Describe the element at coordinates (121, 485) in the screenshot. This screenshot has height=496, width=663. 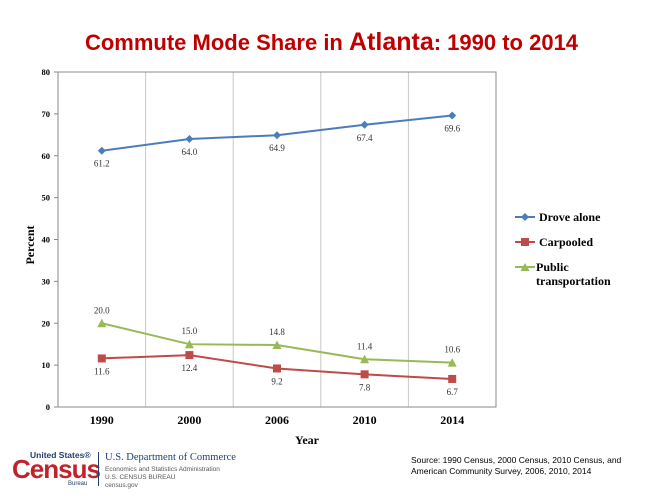
I see `logo-line-3: census.gov` at that location.